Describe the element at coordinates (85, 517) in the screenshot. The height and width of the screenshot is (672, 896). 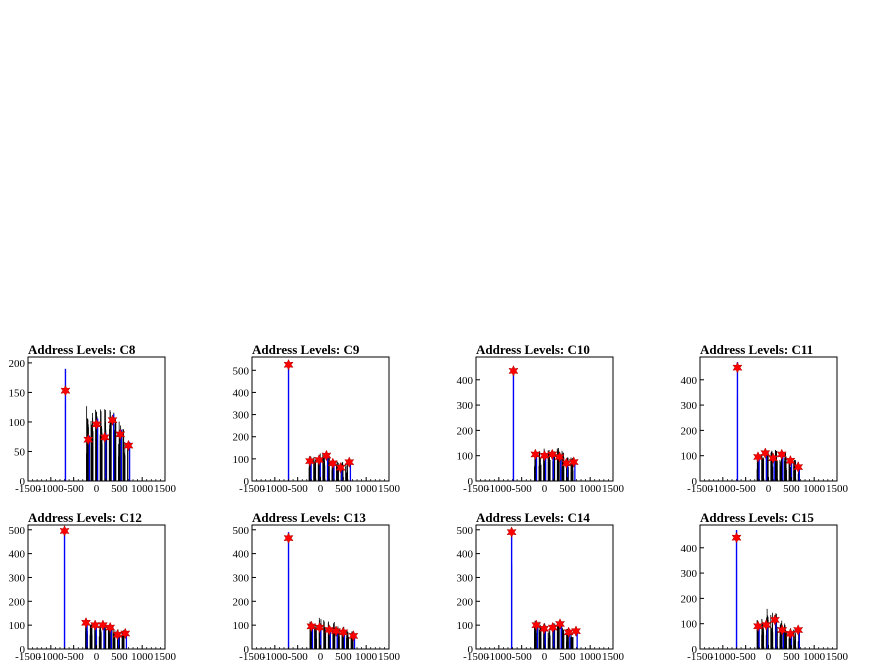
I see `chart-title: Address Levels: C12` at that location.